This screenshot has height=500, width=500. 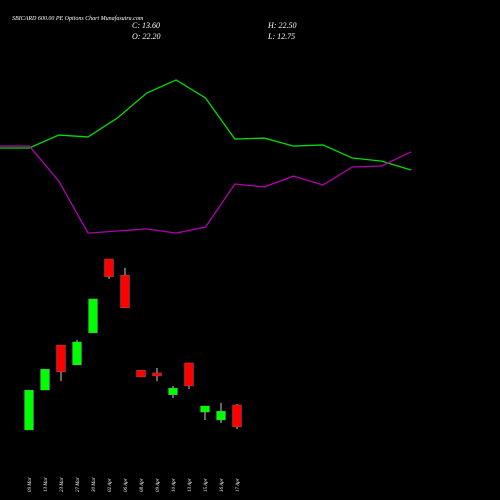 What do you see at coordinates (146, 36) in the screenshot?
I see `stat-open: O: 22.20` at bounding box center [146, 36].